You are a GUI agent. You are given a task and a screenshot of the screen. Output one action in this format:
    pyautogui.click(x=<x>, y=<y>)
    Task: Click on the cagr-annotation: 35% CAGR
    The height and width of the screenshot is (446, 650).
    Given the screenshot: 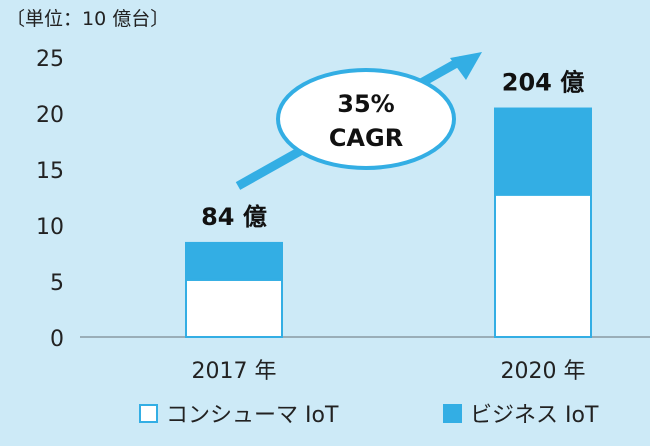 What is the action you would take?
    pyautogui.click(x=358, y=121)
    